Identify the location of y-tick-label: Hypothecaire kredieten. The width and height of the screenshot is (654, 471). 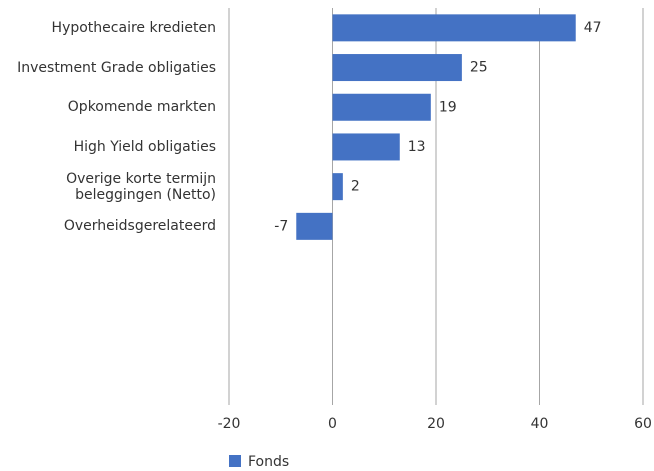
(133, 27).